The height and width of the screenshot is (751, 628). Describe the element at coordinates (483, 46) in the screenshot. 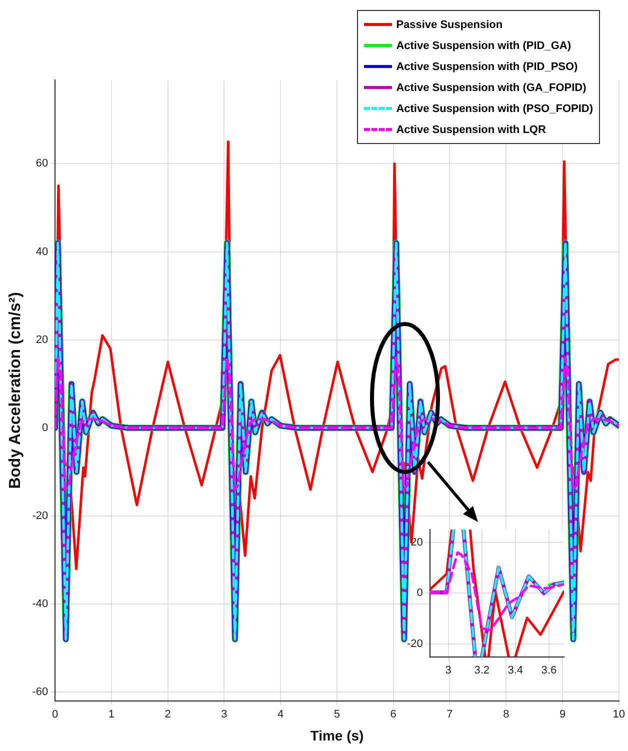

I see `legend-label: Active Suspension with (PID_GA)` at that location.